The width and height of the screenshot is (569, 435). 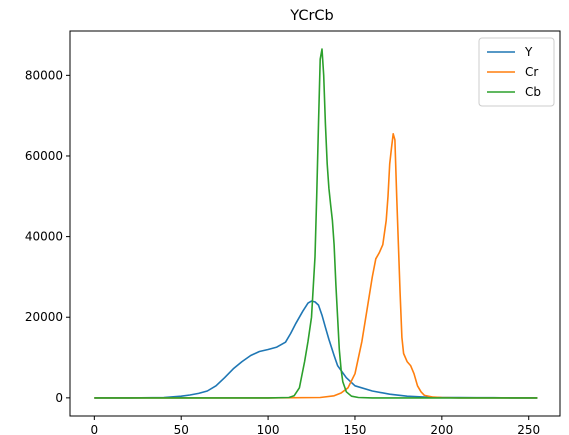 What do you see at coordinates (59, 398) in the screenshot?
I see `y-tick-label: 0` at bounding box center [59, 398].